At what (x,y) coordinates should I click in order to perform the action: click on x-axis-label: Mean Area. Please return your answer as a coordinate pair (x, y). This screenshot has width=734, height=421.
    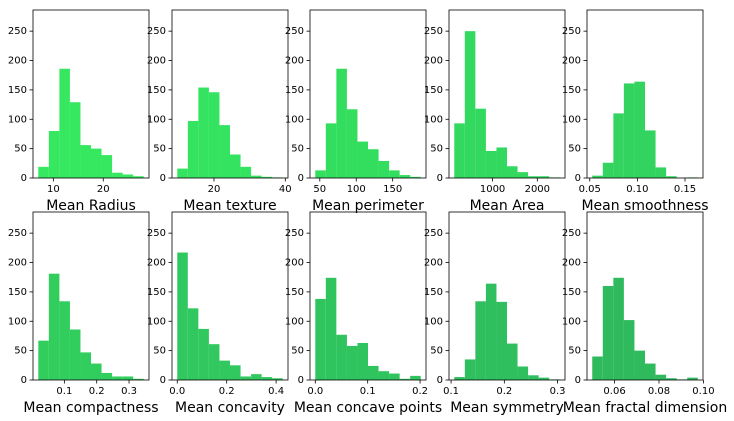
    Looking at the image, I should click on (507, 206).